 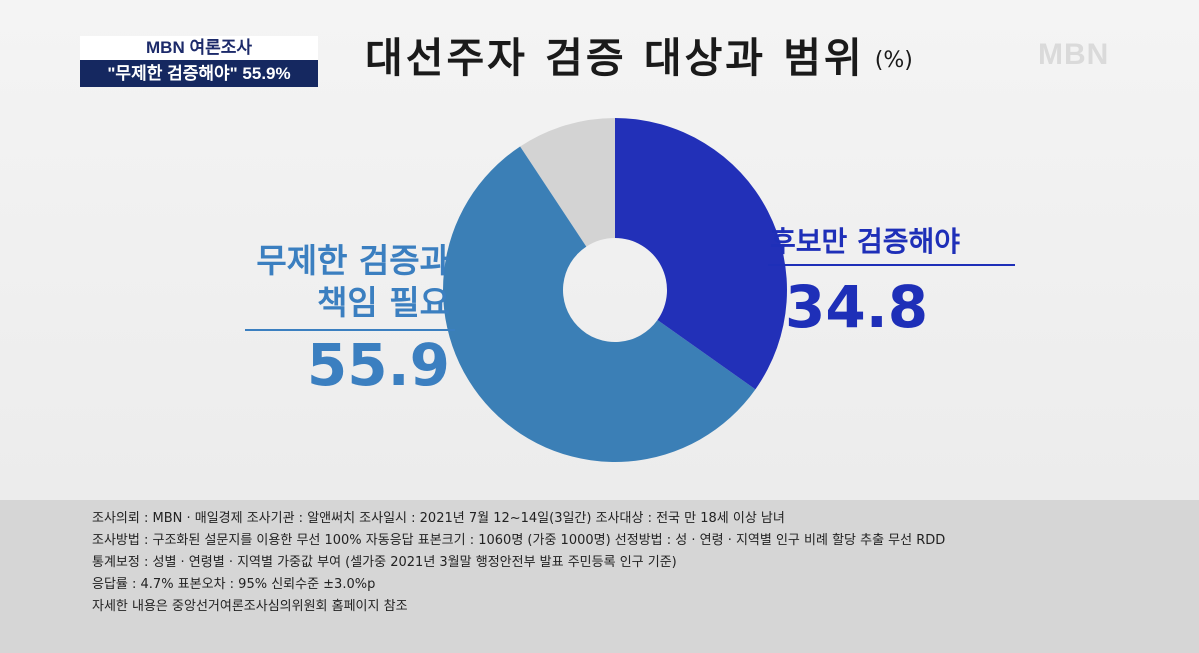 I want to click on slice-other, so click(x=567, y=182).